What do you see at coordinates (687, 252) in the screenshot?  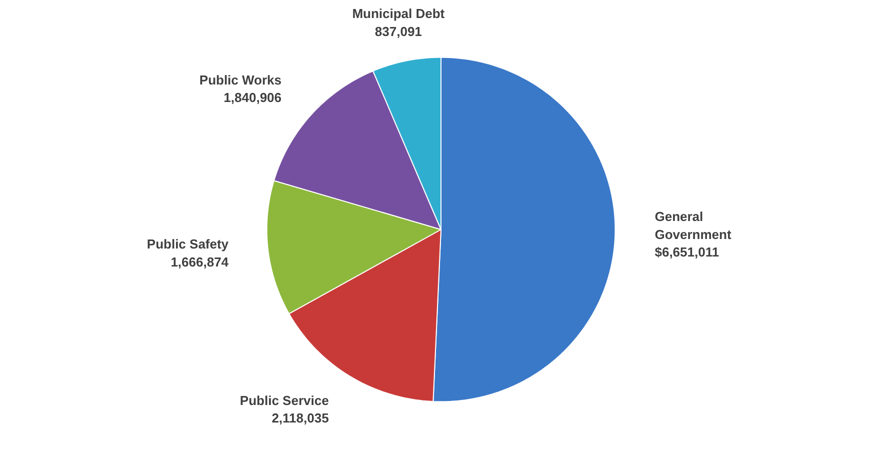 I see `data-label: $6,651,011` at bounding box center [687, 252].